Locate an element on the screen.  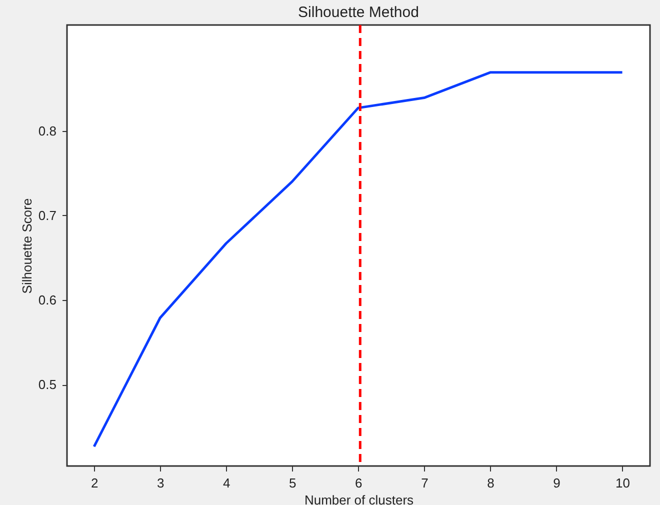
x-tick-label: 2 is located at coordinates (94, 483).